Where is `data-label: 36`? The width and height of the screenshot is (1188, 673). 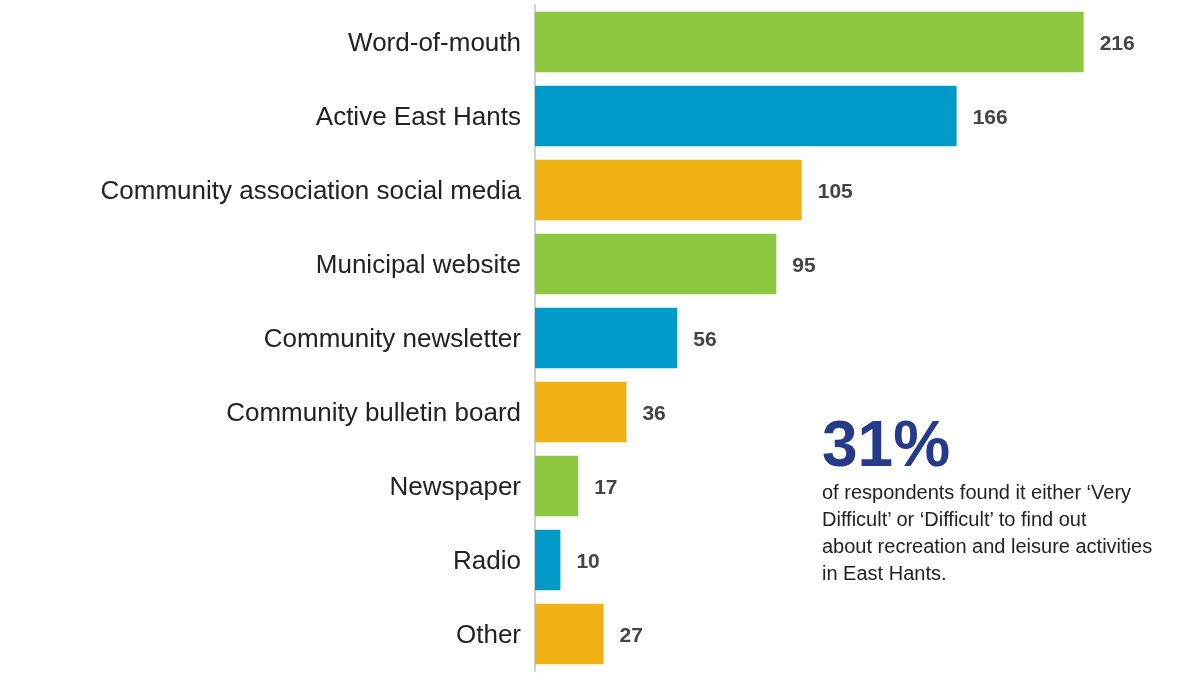 data-label: 36 is located at coordinates (654, 412).